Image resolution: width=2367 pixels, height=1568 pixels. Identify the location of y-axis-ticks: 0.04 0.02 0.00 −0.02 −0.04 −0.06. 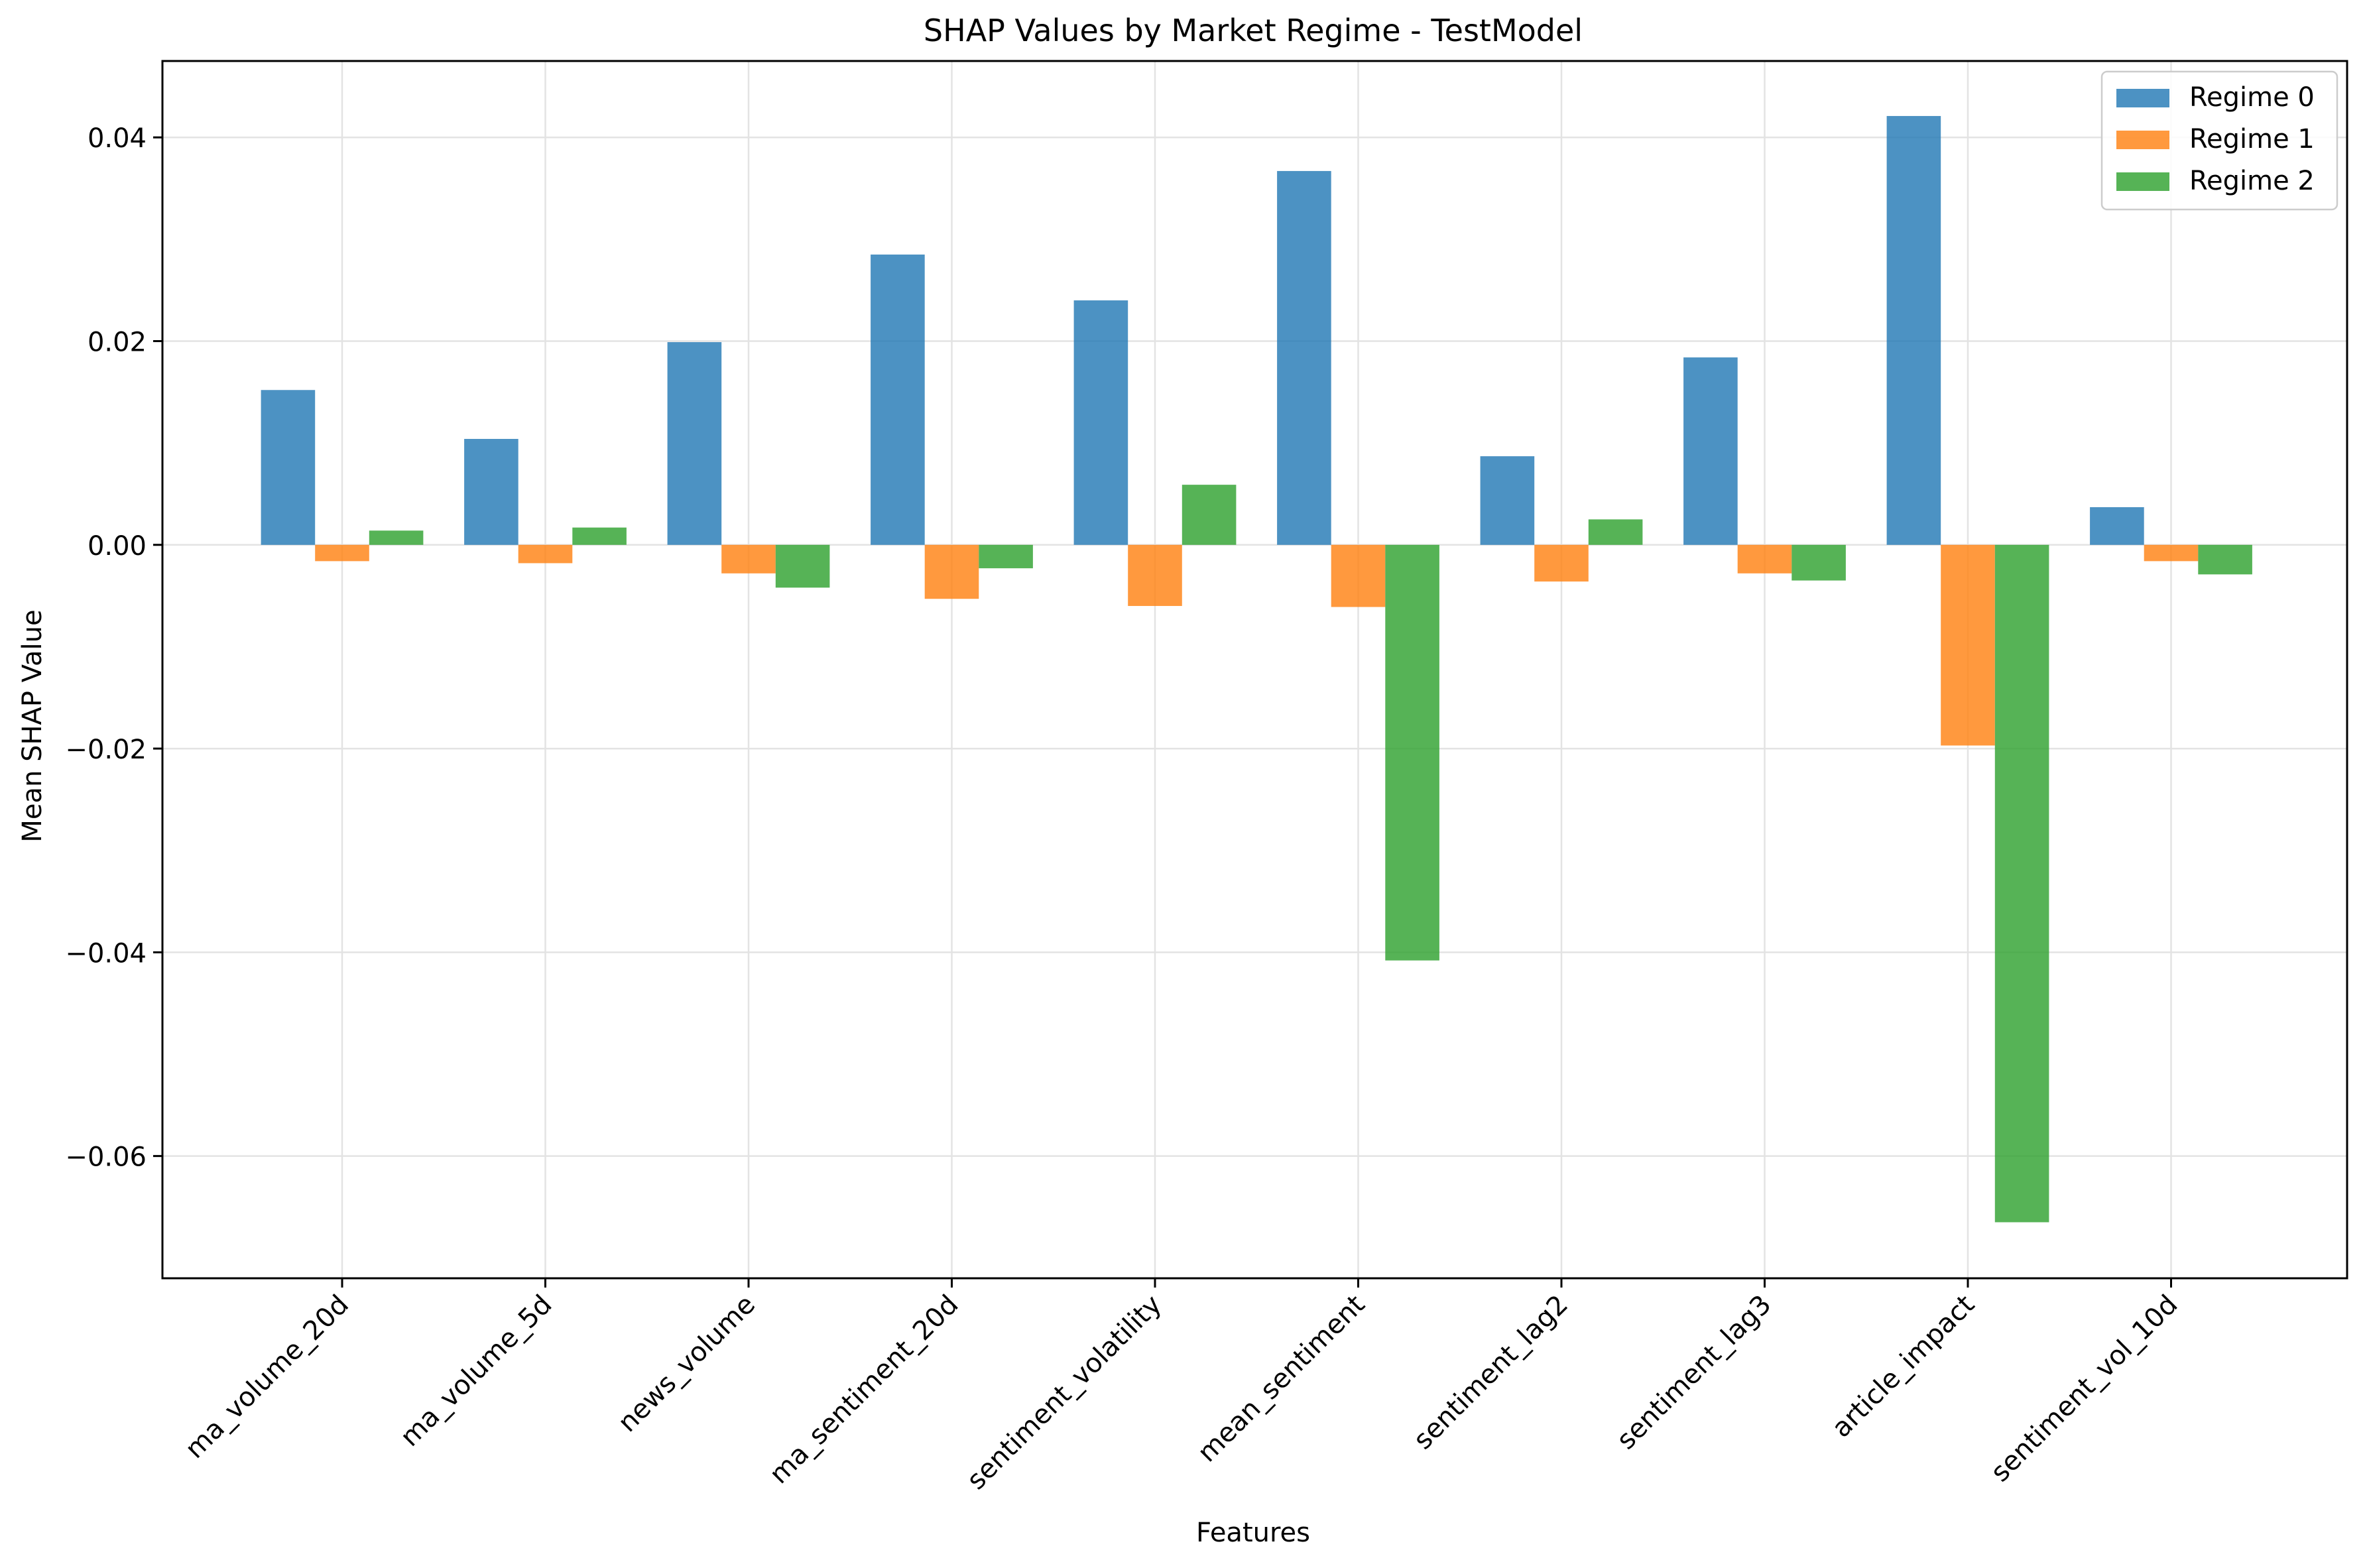
(113, 648).